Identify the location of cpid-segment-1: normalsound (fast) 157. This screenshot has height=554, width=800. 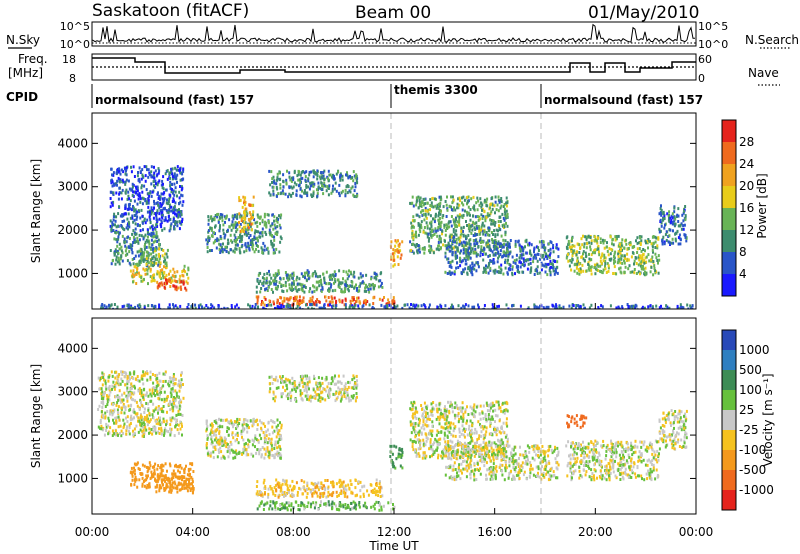
(174, 100).